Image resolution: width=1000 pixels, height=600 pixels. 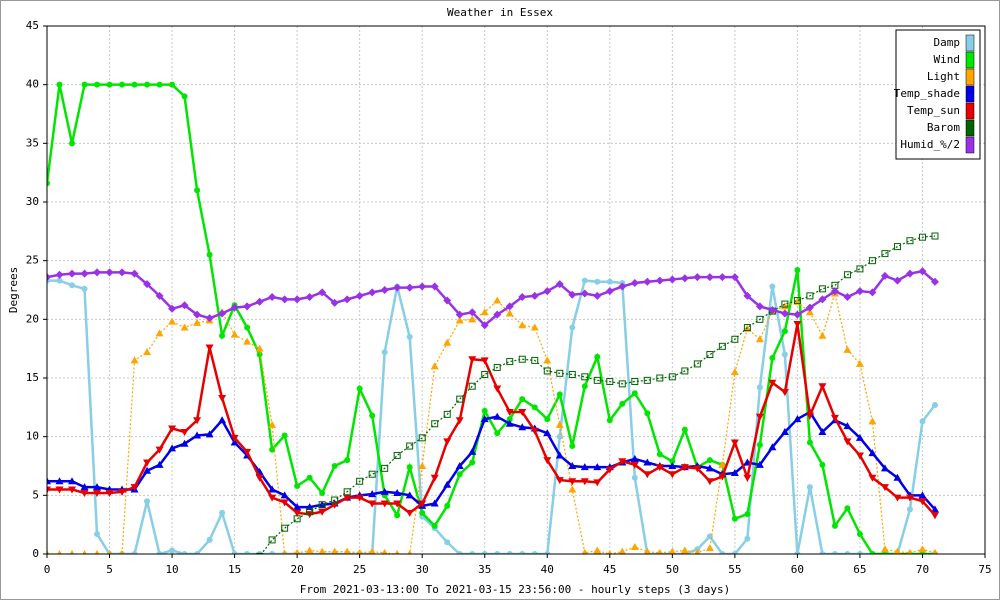 I want to click on y-tick-label: 10, so click(x=32, y=436).